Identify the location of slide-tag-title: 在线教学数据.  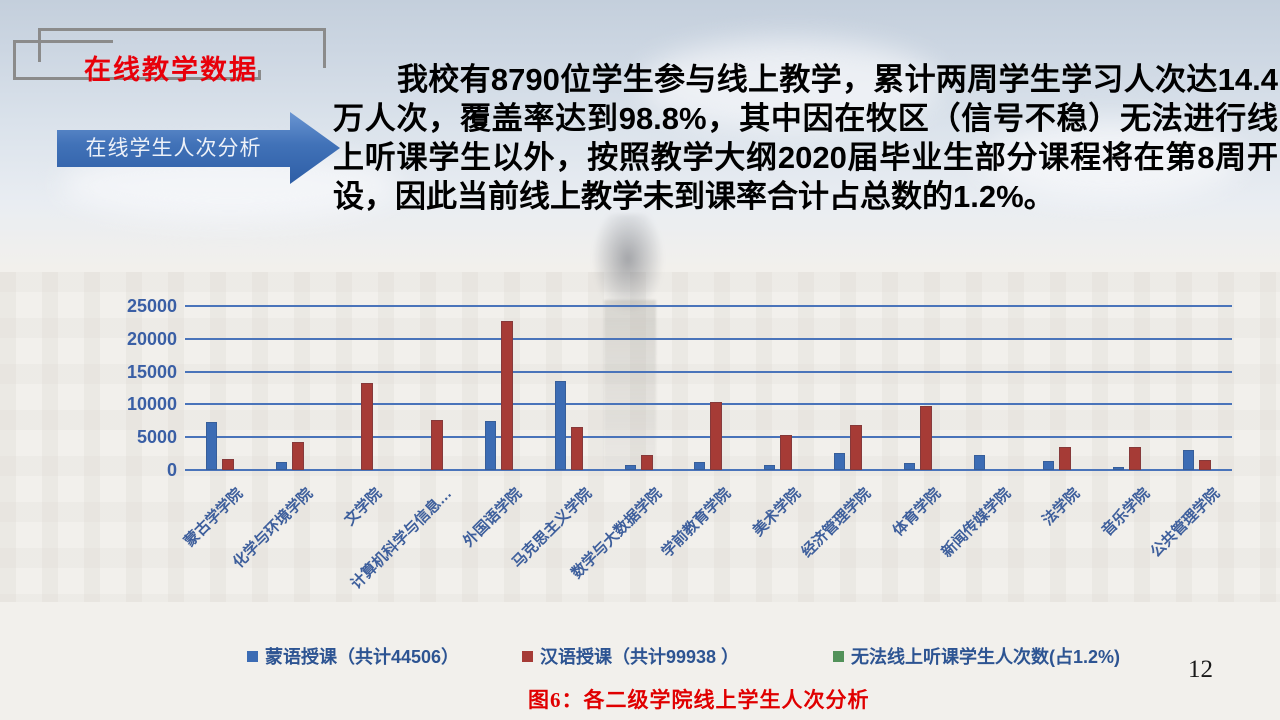
(171, 70).